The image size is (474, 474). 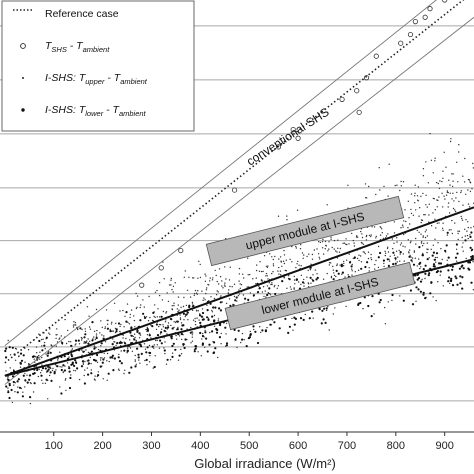 I want to click on x-tick-label-8: 900, so click(x=445, y=446).